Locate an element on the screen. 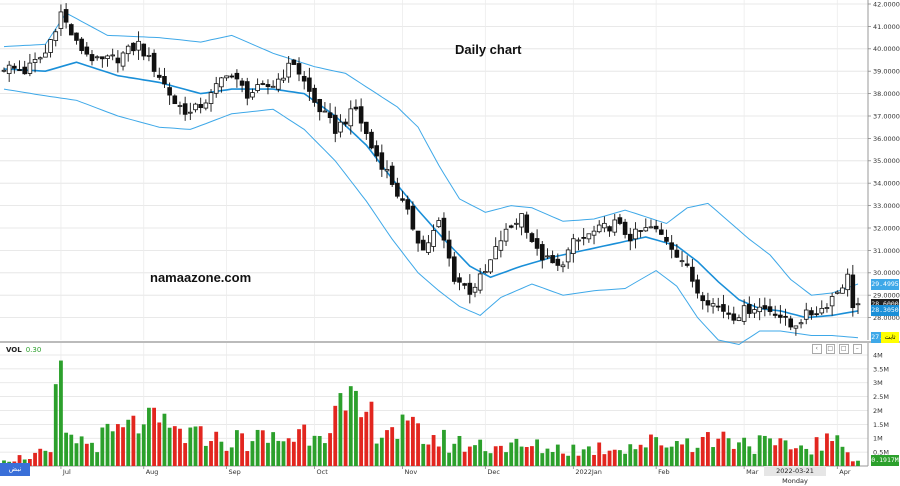  watermark-text: namaazone.com is located at coordinates (201, 277).